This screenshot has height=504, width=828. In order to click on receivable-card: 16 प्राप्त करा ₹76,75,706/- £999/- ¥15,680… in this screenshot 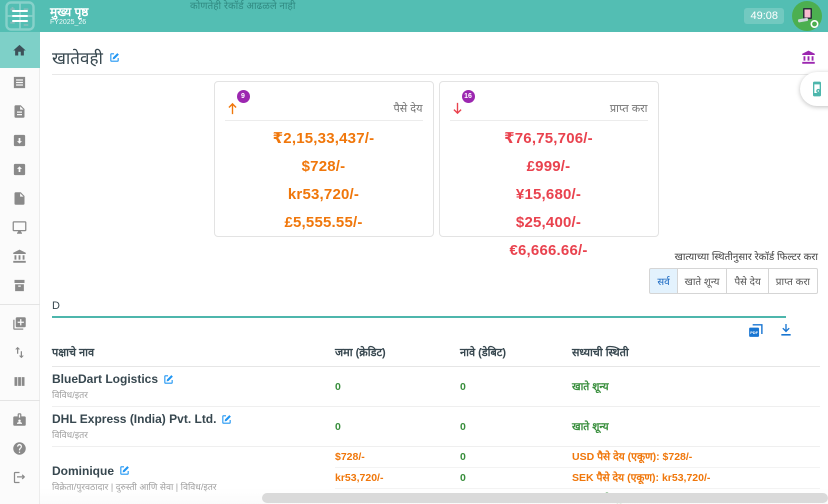, I will do `click(548, 170)`.